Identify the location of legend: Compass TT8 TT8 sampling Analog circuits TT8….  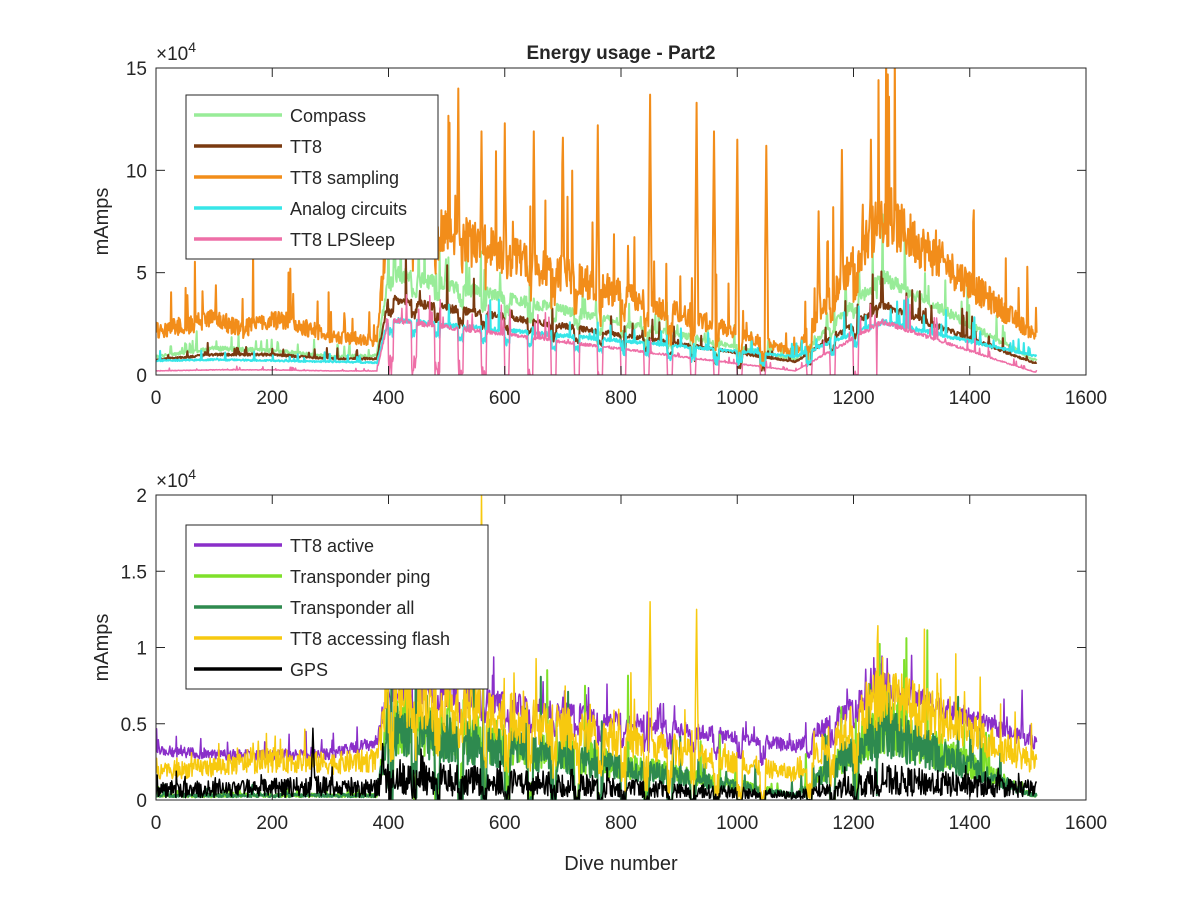
(312, 177).